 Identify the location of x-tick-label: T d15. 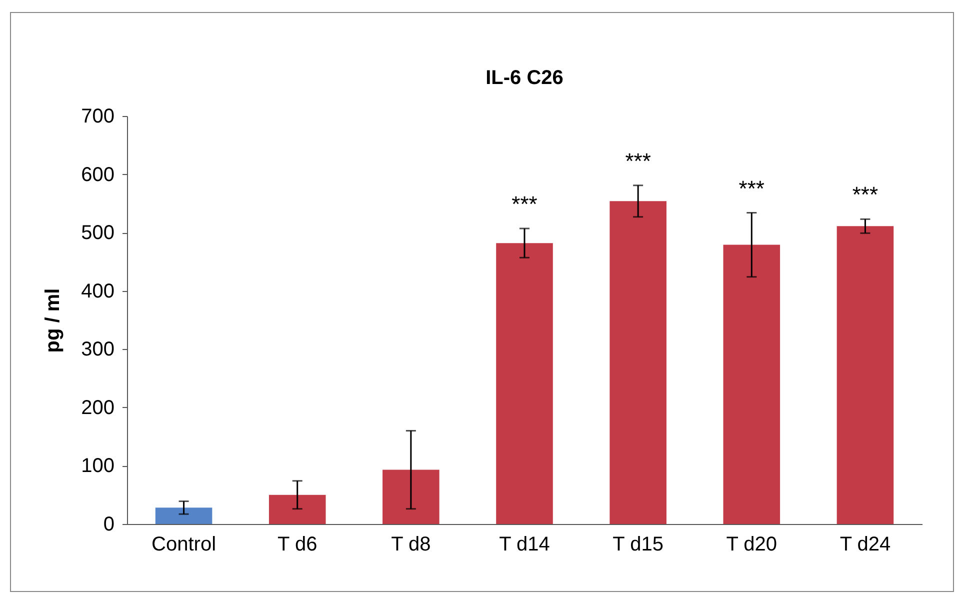
(638, 545).